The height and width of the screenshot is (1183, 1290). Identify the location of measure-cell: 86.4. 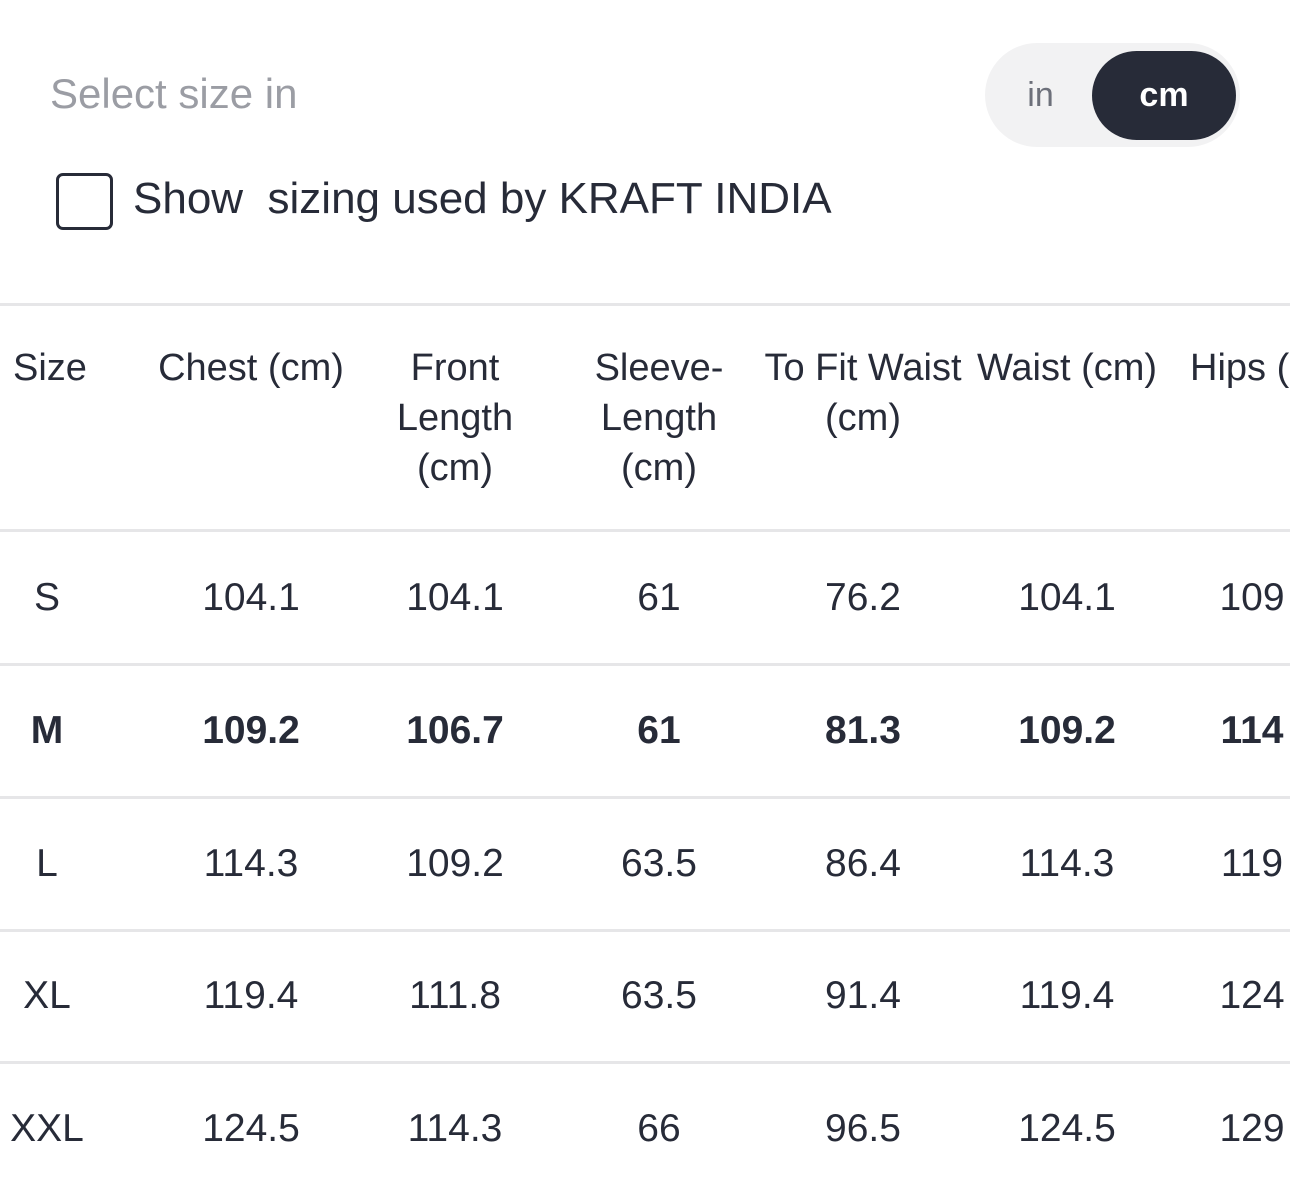
(863, 863).